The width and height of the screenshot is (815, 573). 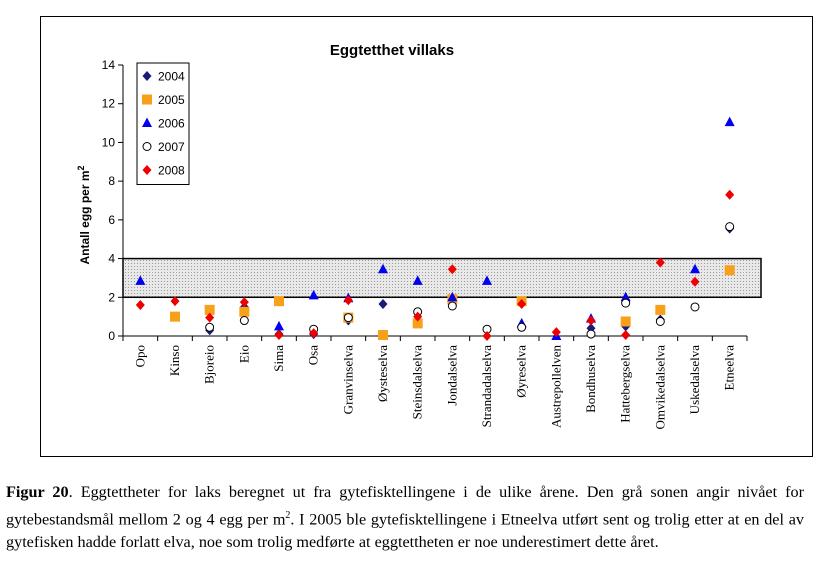 What do you see at coordinates (174, 360) in the screenshot?
I see `x-category-label: Kinso` at bounding box center [174, 360].